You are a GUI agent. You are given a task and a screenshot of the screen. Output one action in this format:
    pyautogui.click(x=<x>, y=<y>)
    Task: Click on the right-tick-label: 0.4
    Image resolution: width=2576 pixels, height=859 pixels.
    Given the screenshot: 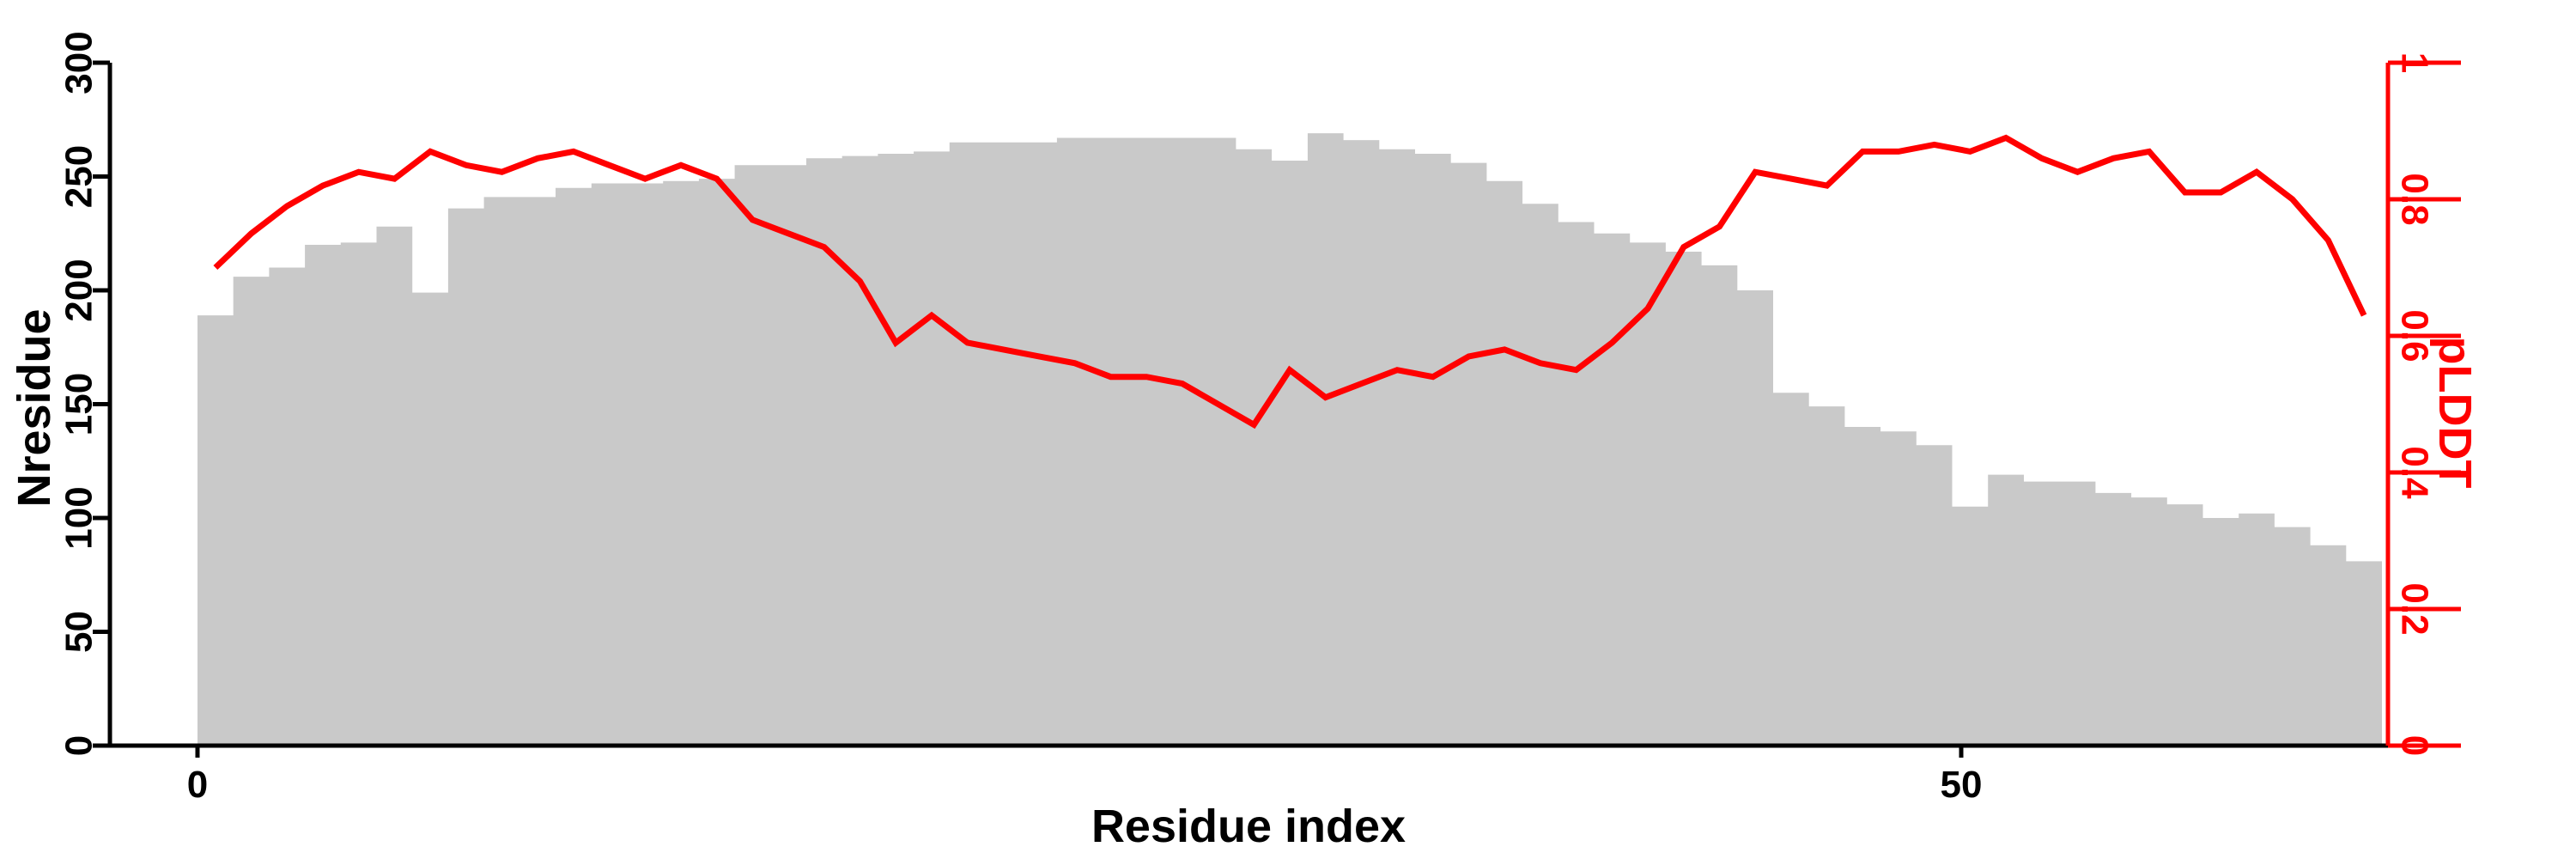 What is the action you would take?
    pyautogui.click(x=2415, y=473)
    